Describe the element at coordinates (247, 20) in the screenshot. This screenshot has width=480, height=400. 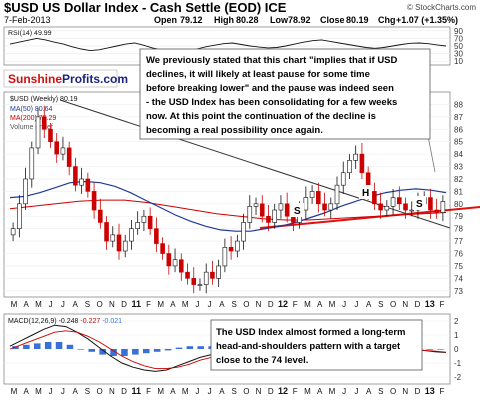
I see `quote-high: 80.28` at that location.